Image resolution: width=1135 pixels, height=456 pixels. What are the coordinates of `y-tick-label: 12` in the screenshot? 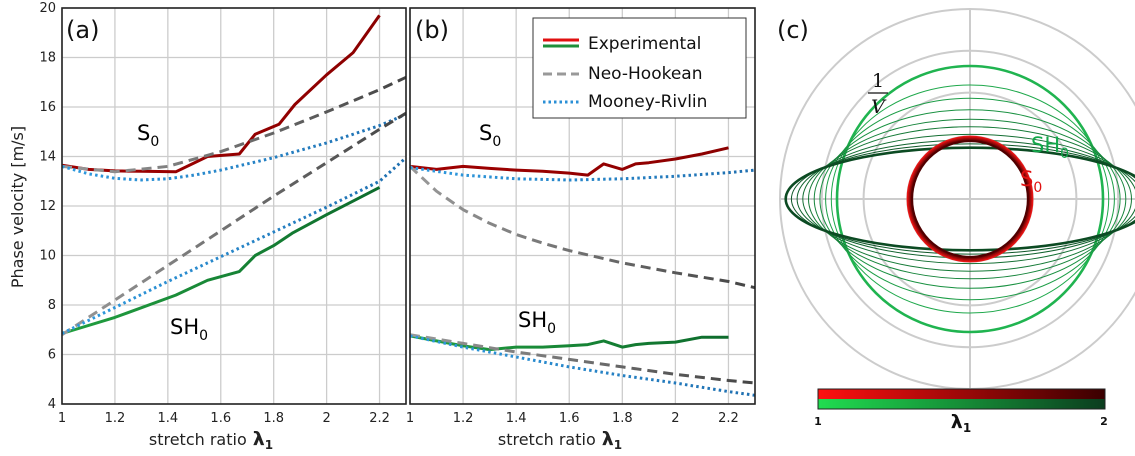 It's located at (47, 206).